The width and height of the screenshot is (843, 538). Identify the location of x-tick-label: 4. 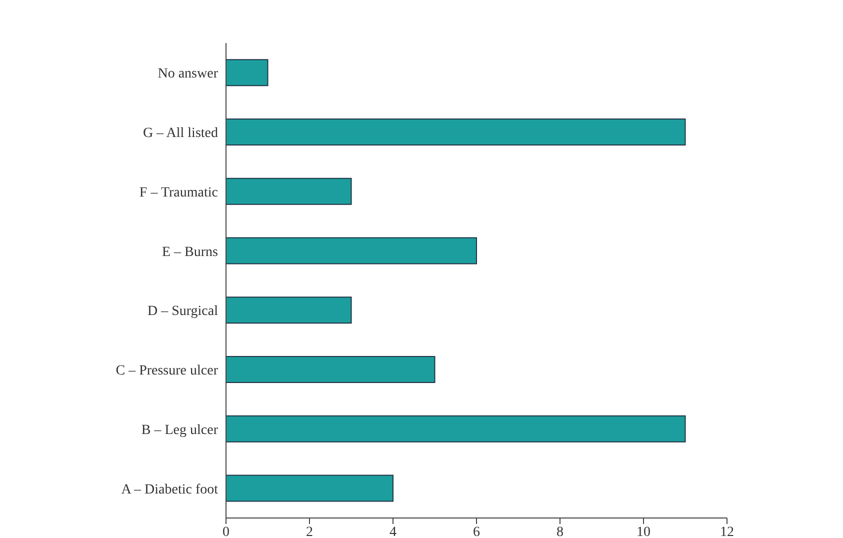
(393, 531).